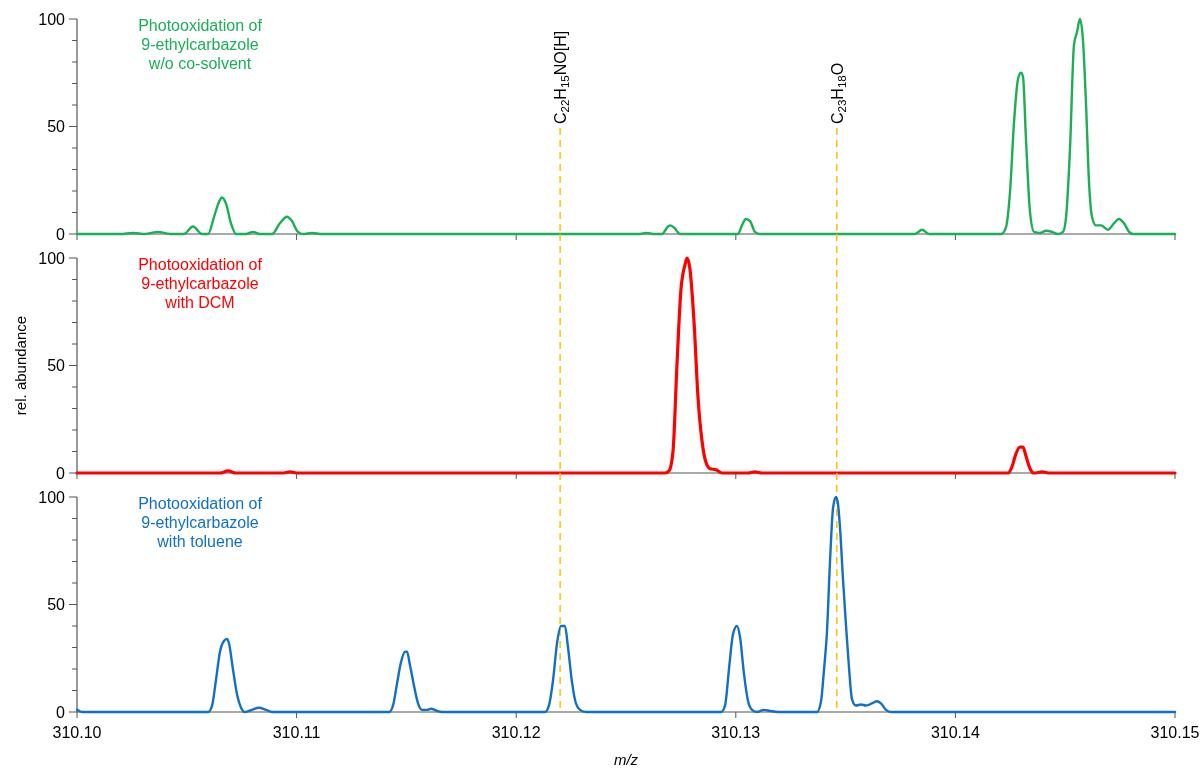  Describe the element at coordinates (77, 732) in the screenshot. I see `x-tick-label: 310.10` at that location.